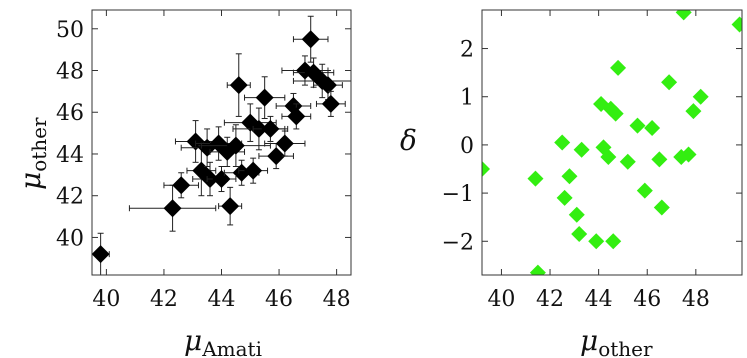 The image size is (747, 358). I want to click on left-y-tick-label: 40, so click(70, 238).